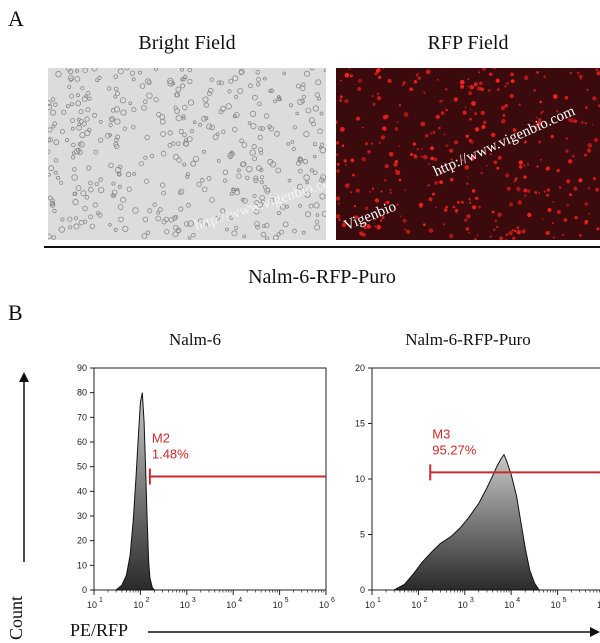  I want to click on count-axis-arrow, so click(24, 467).